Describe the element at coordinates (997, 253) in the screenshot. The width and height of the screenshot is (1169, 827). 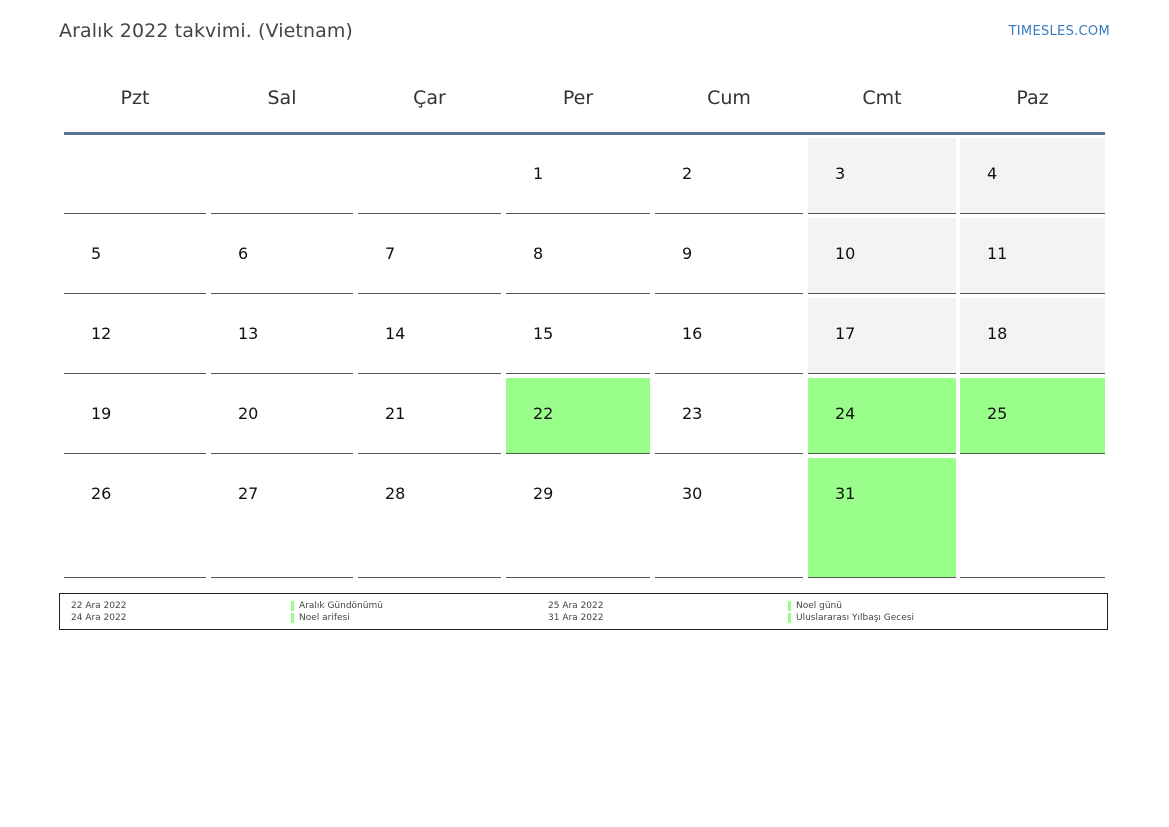
I see `day-number: 11` at that location.